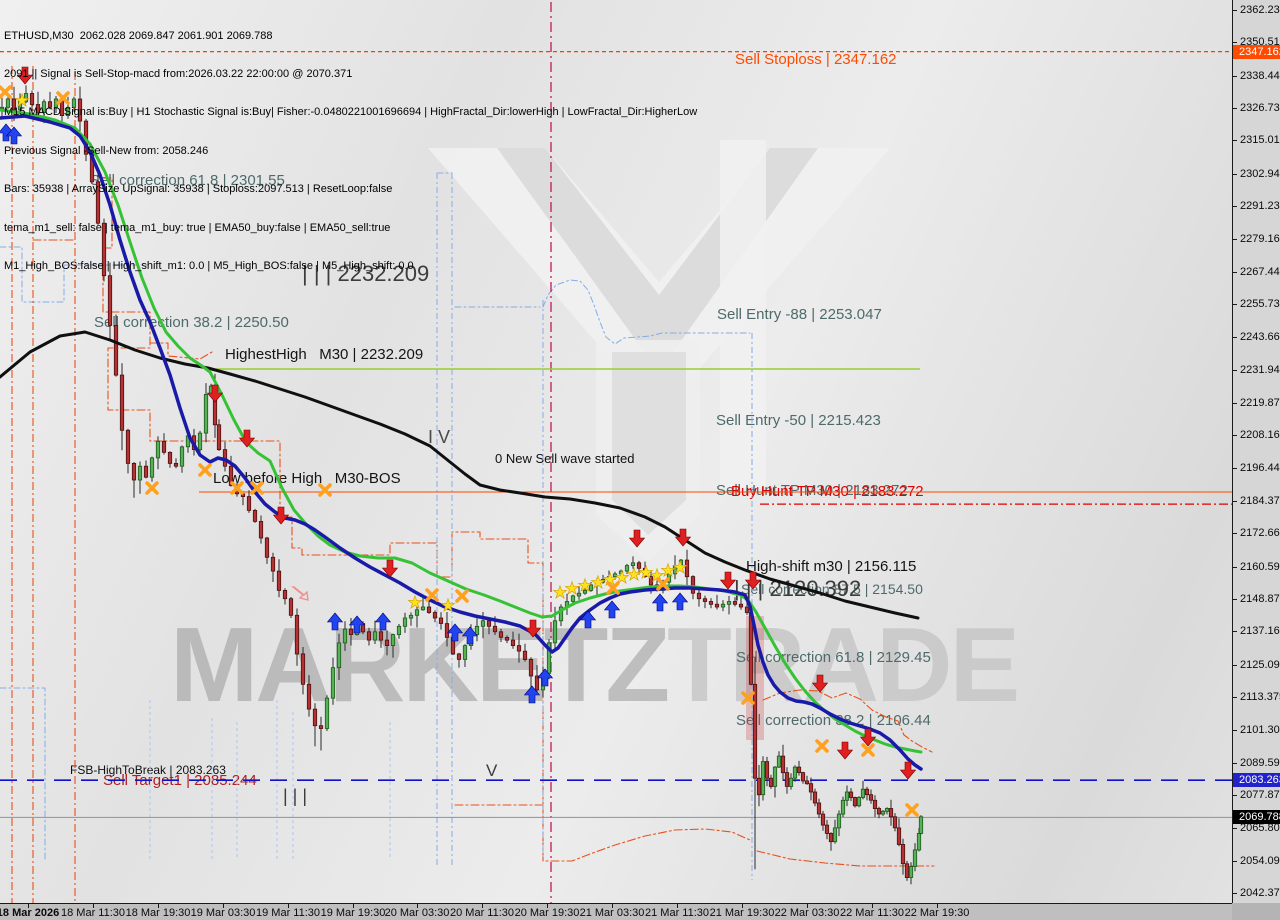 Image resolution: width=1280 pixels, height=920 pixels. I want to click on wave-v: V, so click(492, 770).